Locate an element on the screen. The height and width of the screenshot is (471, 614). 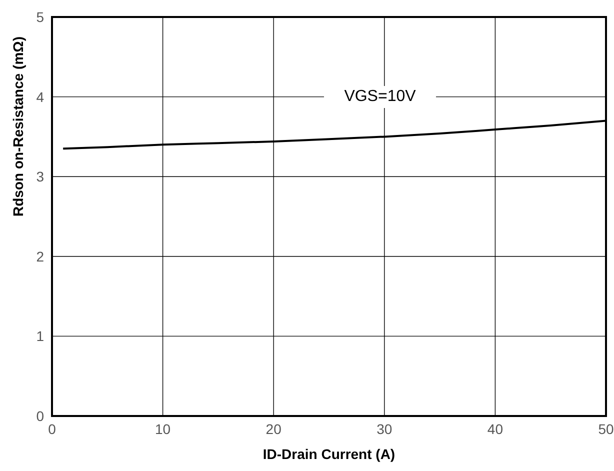
y-tick-label: 2 is located at coordinates (40, 256).